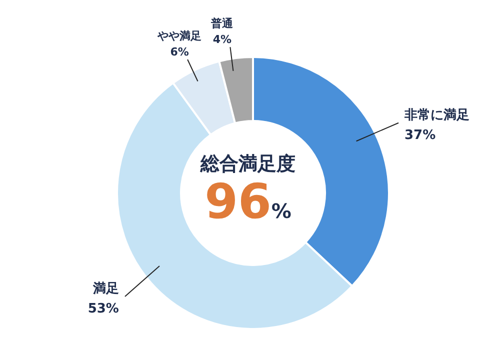  I want to click on text: 96%, so click(248, 202).